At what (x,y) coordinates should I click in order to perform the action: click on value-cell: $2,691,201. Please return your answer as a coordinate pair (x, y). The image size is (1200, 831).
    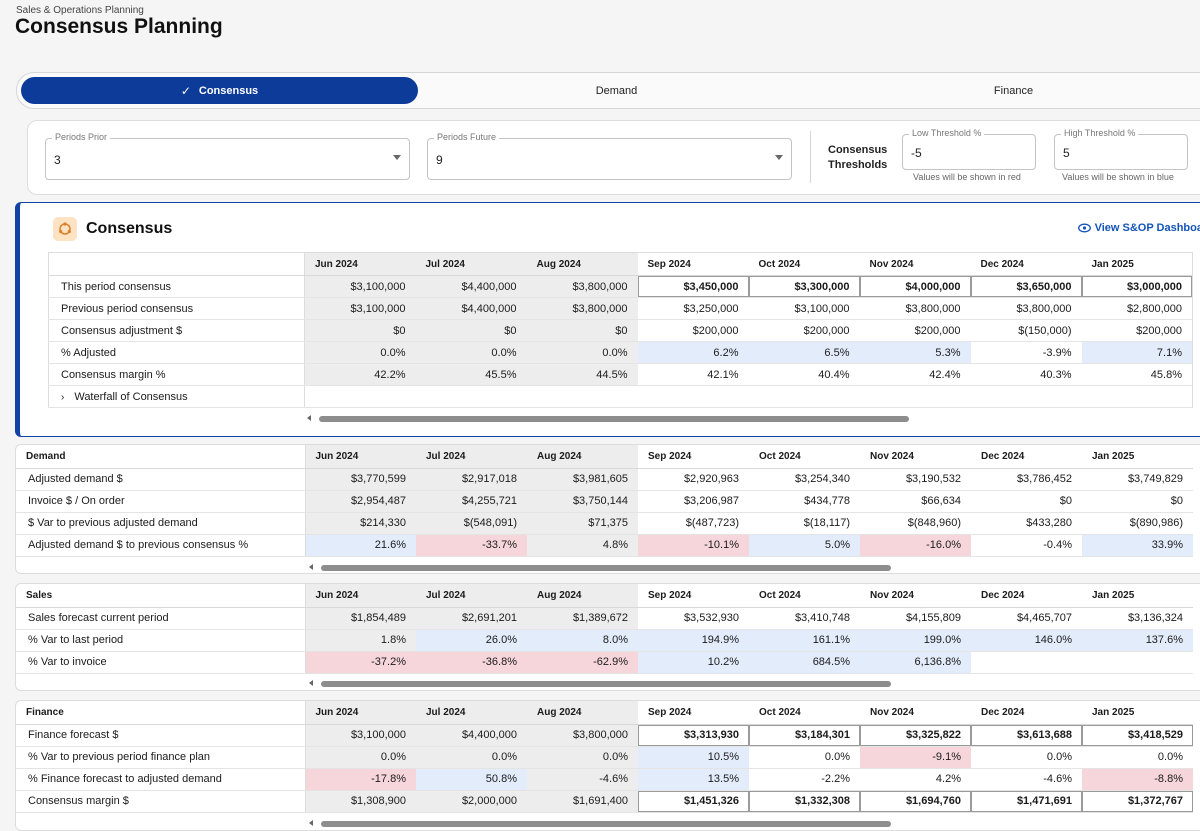
    Looking at the image, I should click on (471, 618).